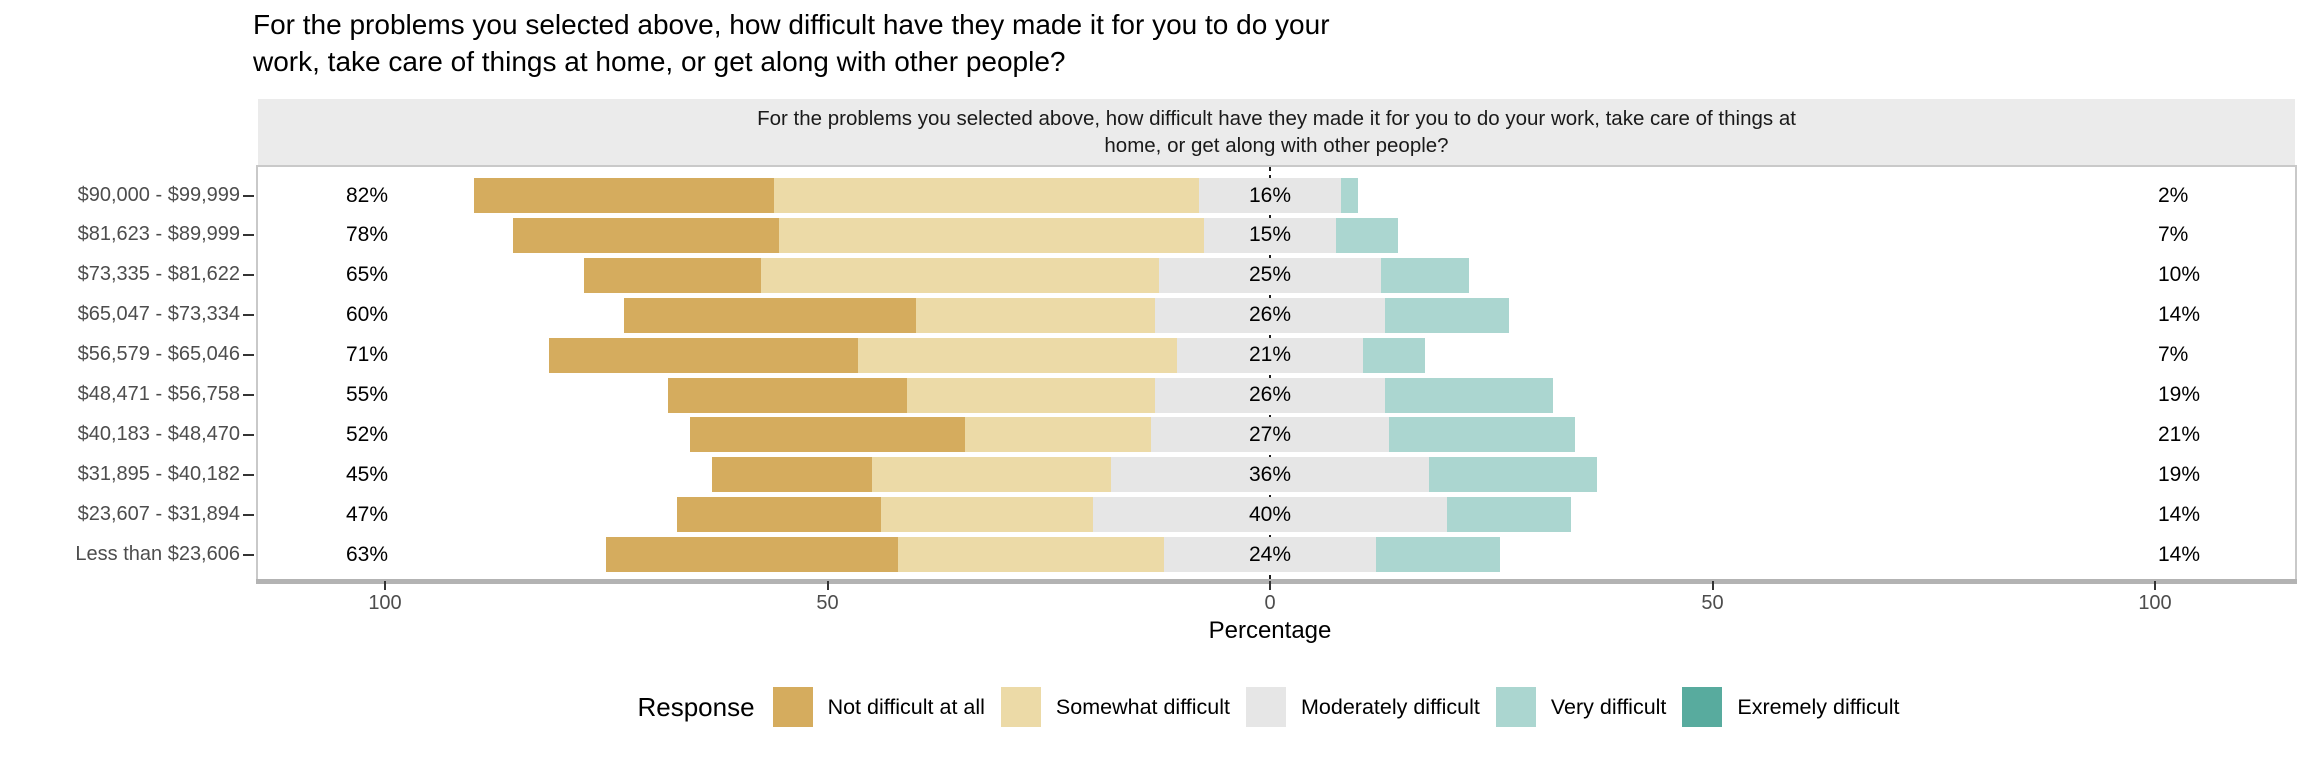  I want to click on right-total-label: 21%, so click(2179, 434).